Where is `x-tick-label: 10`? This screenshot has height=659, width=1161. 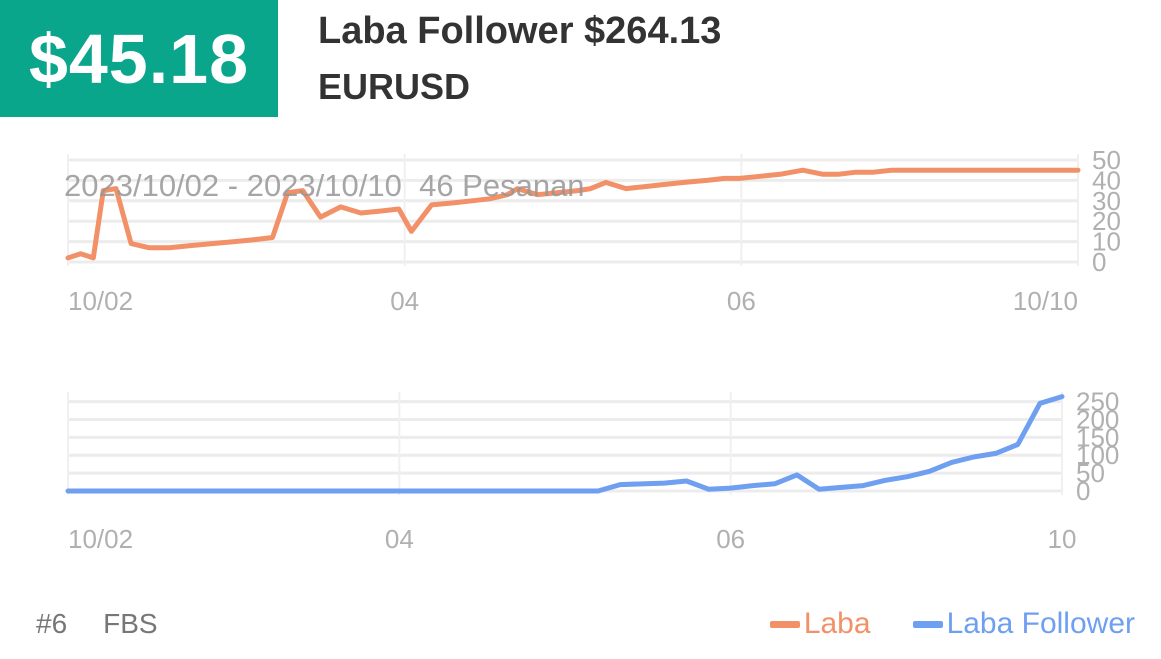
x-tick-label: 10 is located at coordinates (1062, 539).